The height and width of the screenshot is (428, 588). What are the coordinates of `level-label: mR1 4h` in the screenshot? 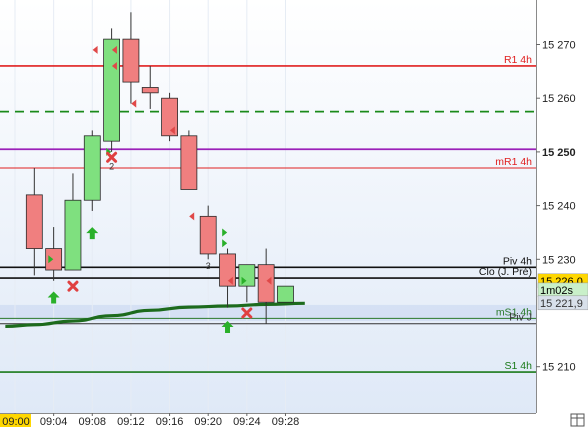 It's located at (513, 162).